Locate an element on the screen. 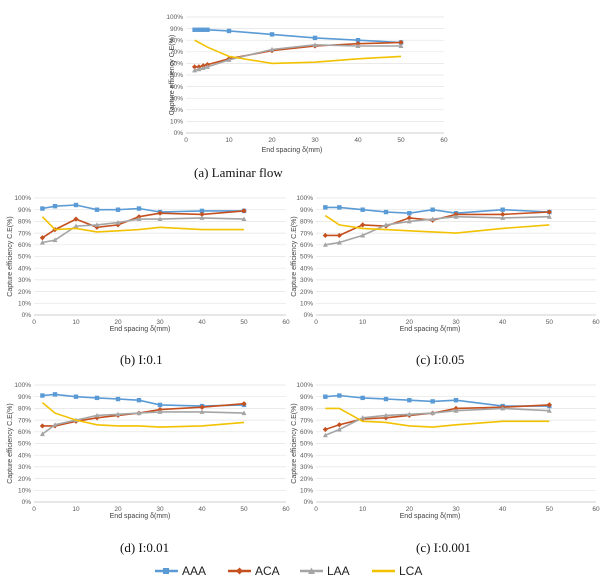 The height and width of the screenshot is (578, 600). series-line-laa is located at coordinates (437, 230).